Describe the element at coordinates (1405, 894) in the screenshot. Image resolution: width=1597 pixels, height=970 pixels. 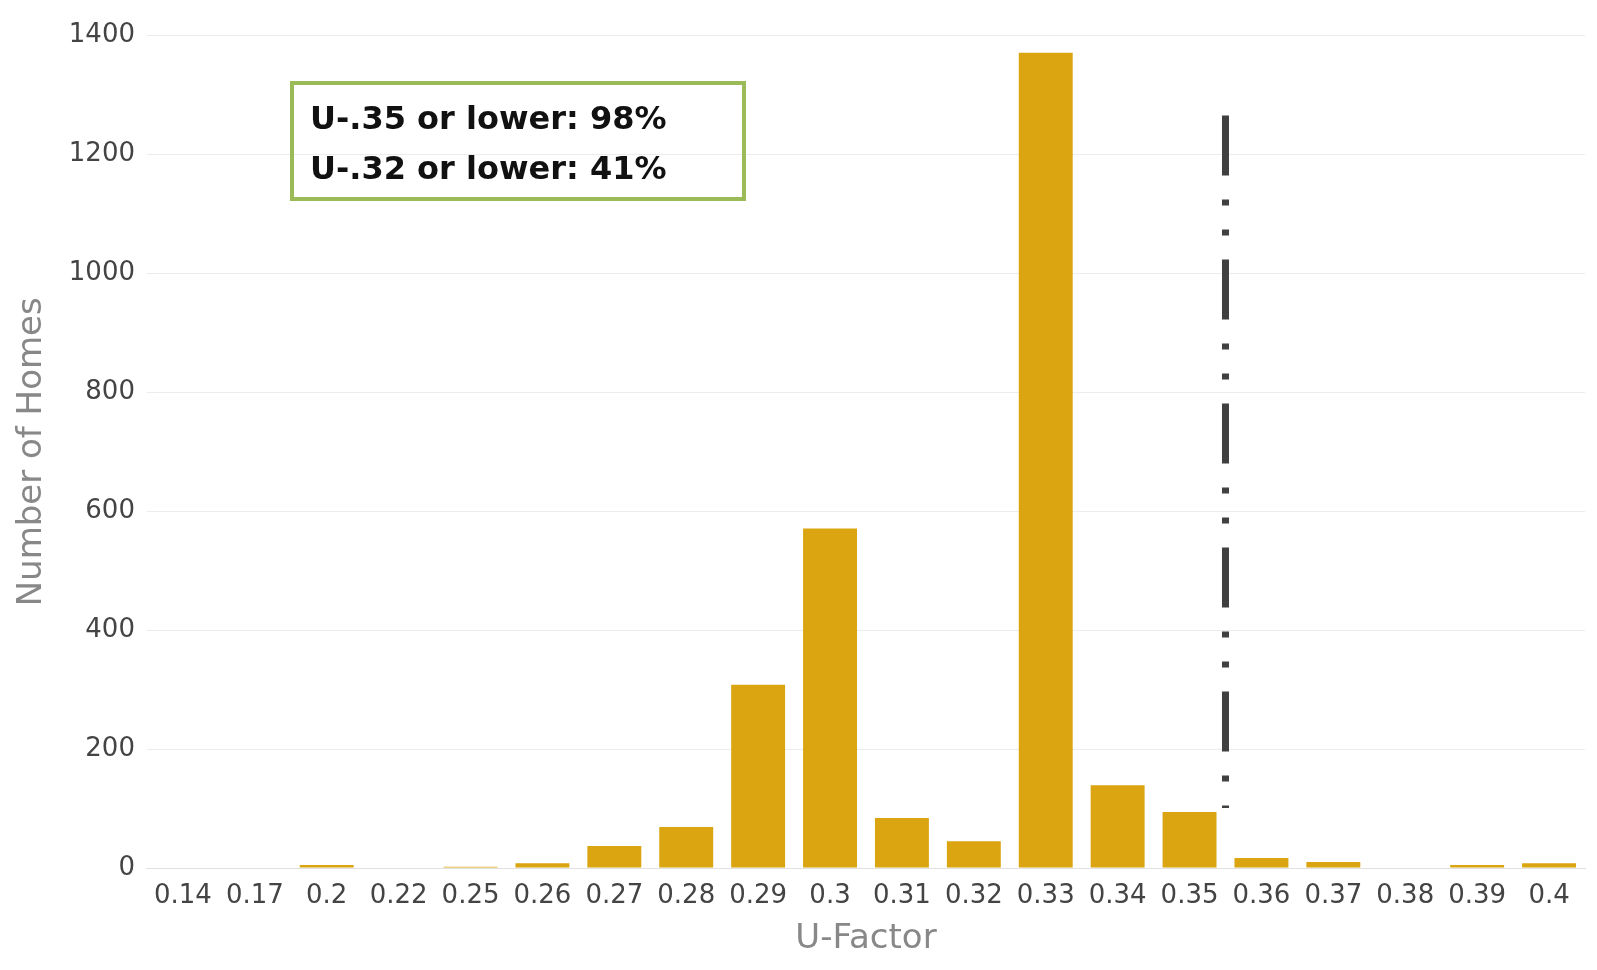
I see `x-tick-label: 0.38` at that location.